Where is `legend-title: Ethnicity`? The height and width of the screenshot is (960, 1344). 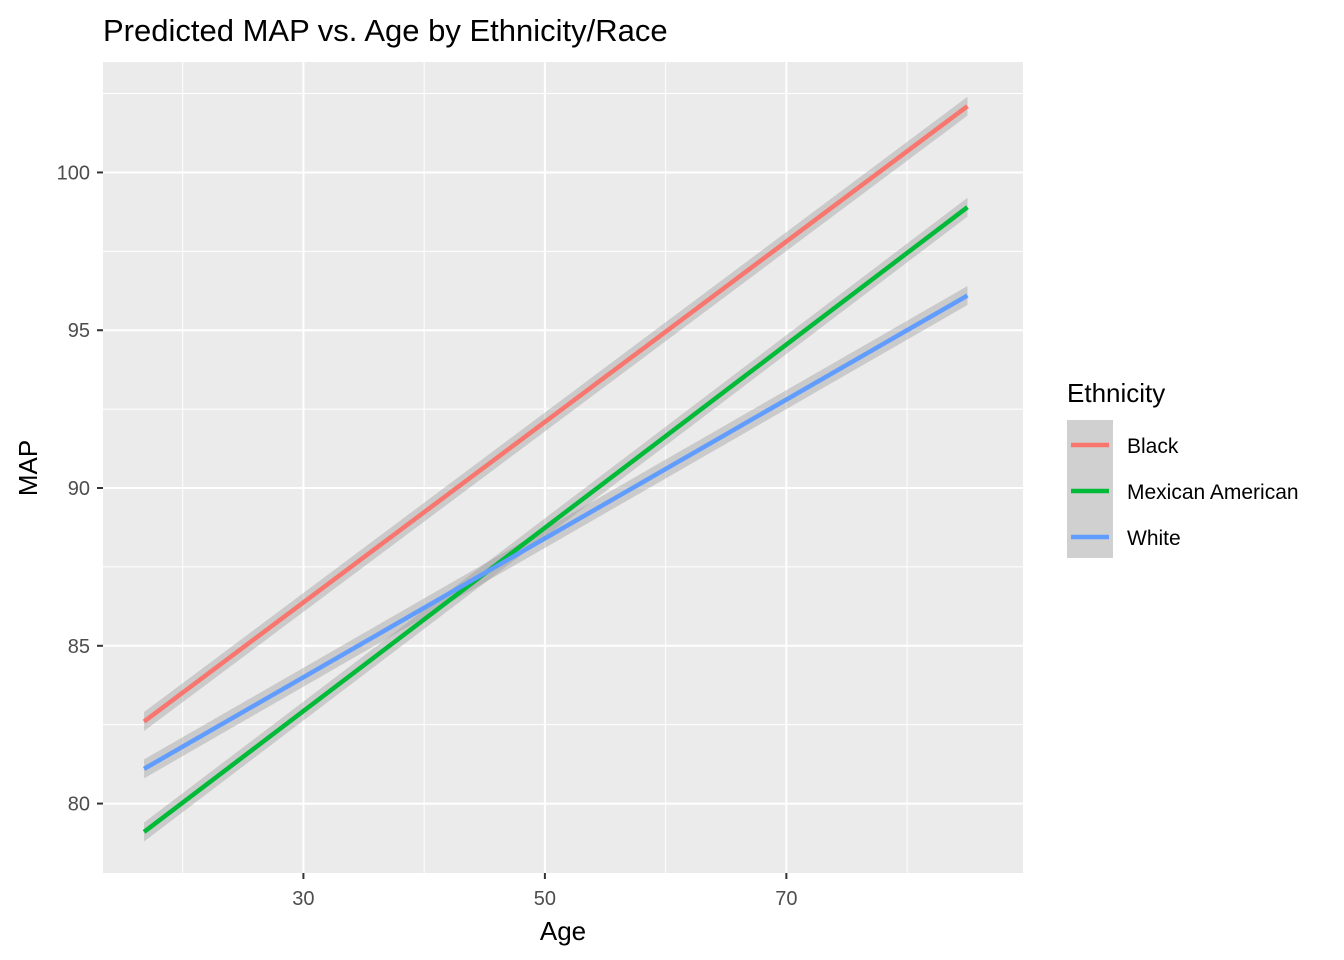
legend-title: Ethnicity is located at coordinates (1116, 393).